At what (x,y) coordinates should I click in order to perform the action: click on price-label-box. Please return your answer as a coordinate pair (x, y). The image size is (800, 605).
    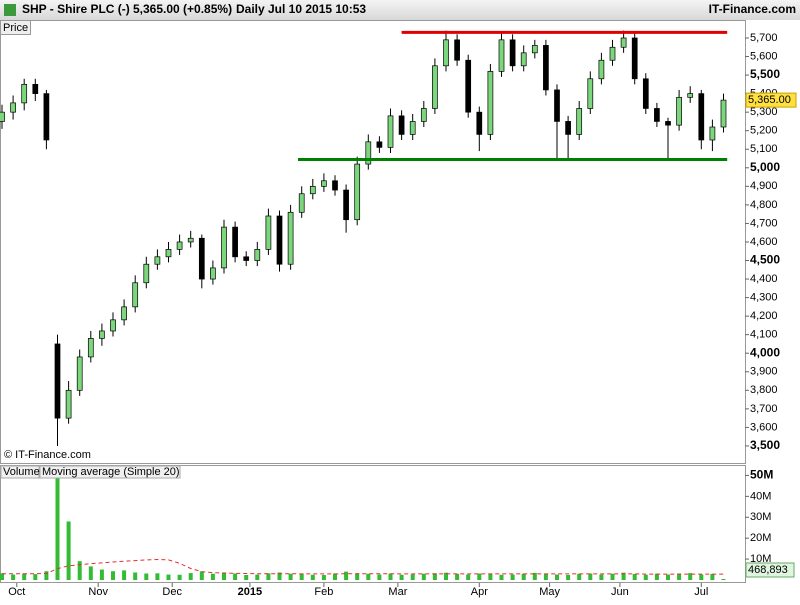
    Looking at the image, I should click on (15, 27).